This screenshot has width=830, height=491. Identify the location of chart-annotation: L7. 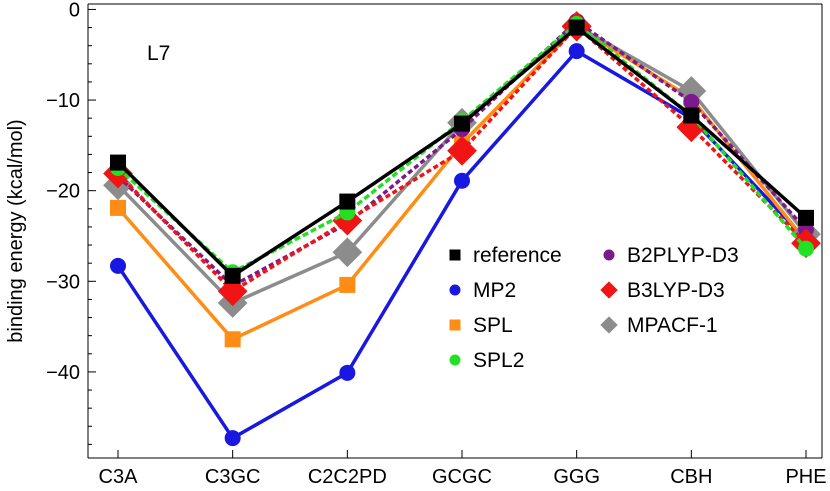
(158, 53).